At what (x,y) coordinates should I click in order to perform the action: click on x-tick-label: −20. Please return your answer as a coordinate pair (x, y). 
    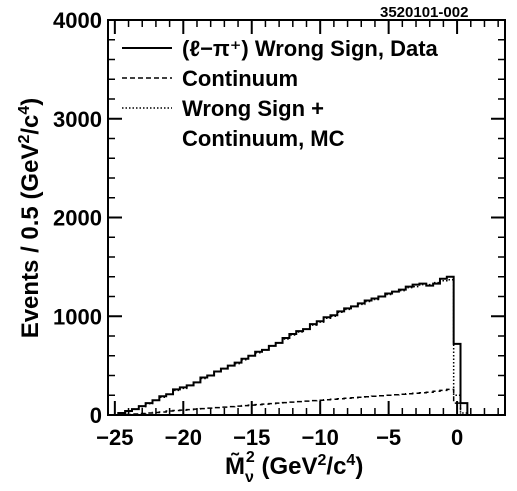
    Looking at the image, I should click on (183, 437).